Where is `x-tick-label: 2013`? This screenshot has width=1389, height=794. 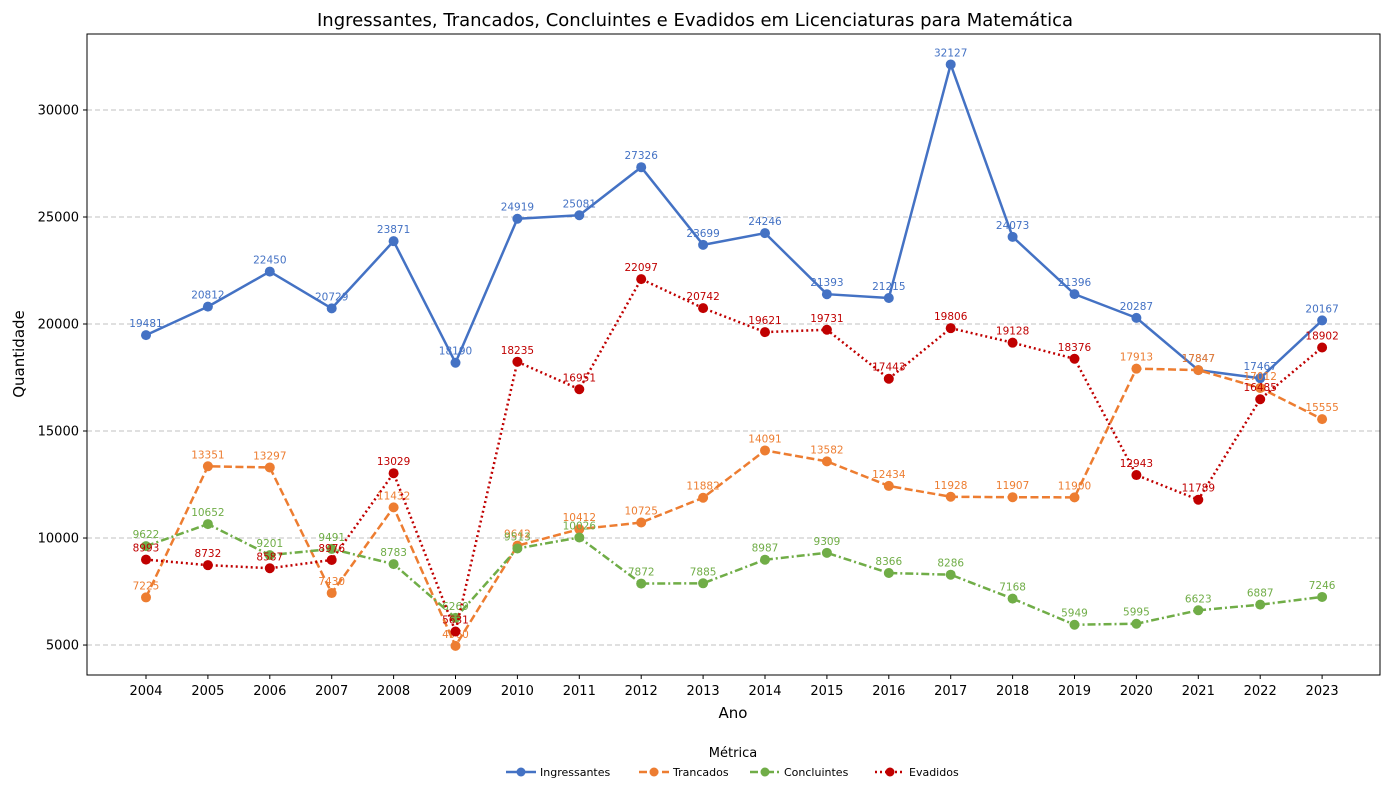 x-tick-label: 2013 is located at coordinates (703, 691).